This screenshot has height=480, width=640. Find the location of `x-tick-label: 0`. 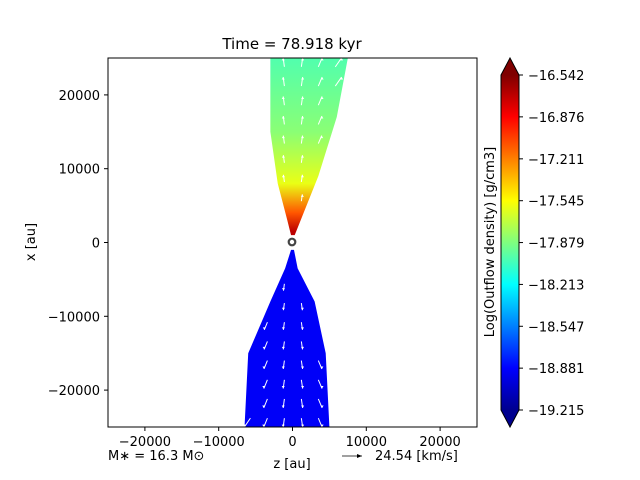

x-tick-label: 0 is located at coordinates (292, 442).